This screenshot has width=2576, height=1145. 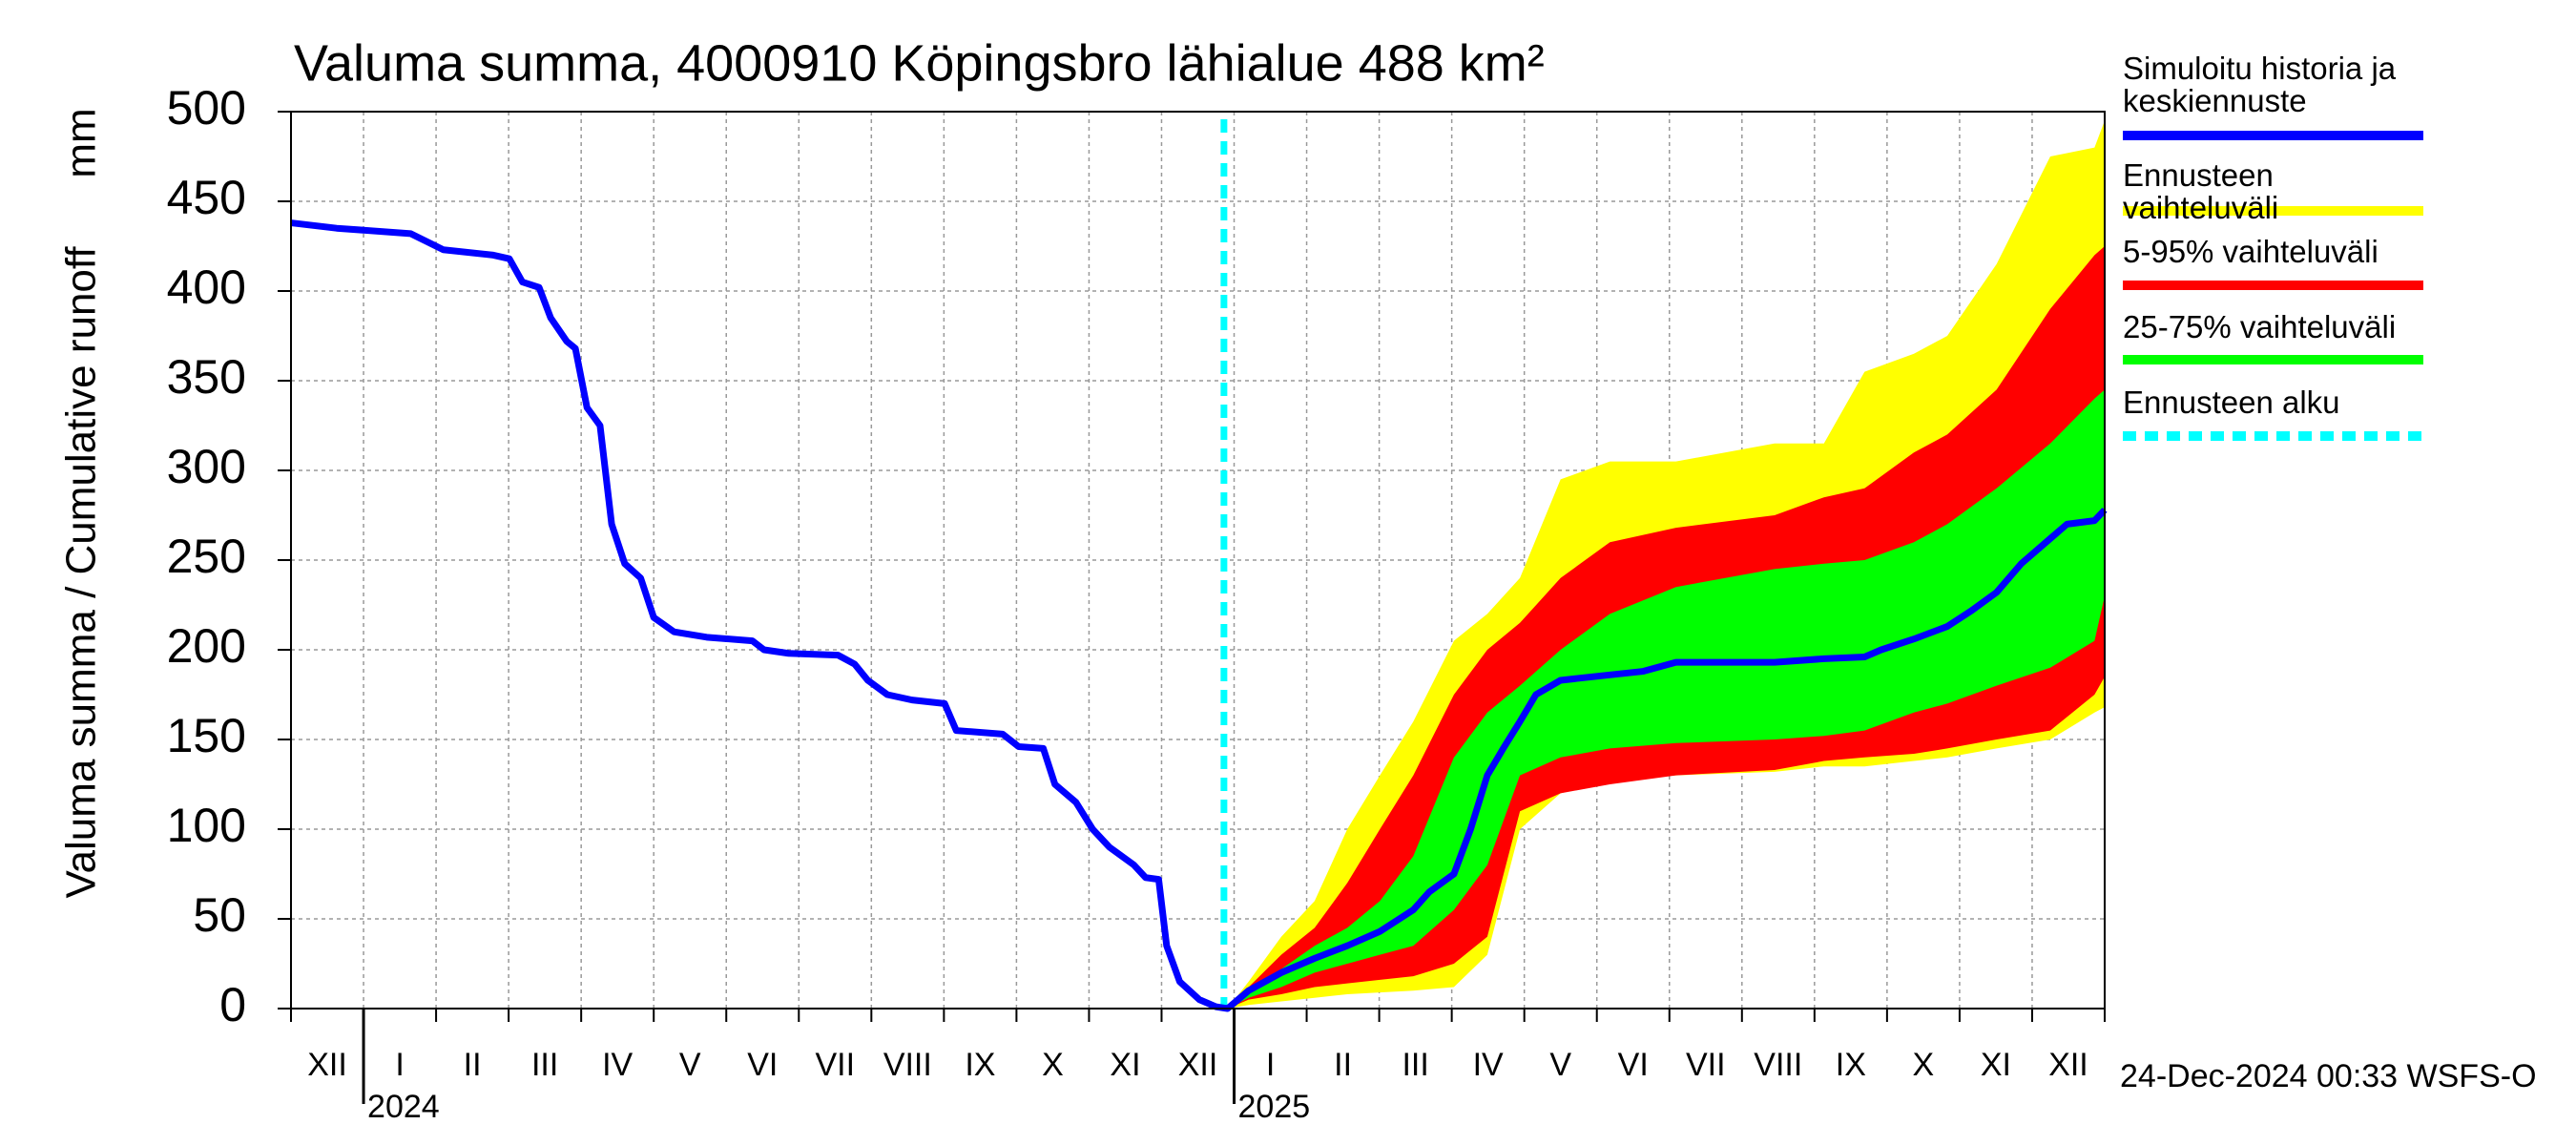 What do you see at coordinates (81, 572) in the screenshot?
I see `y-axis-label: Valuma summa / Cumulative runoff` at bounding box center [81, 572].